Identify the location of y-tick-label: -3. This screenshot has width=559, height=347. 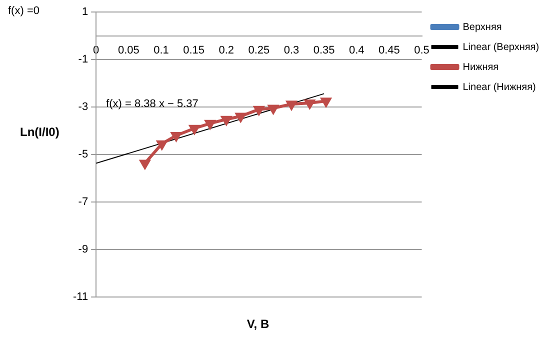
(83, 107).